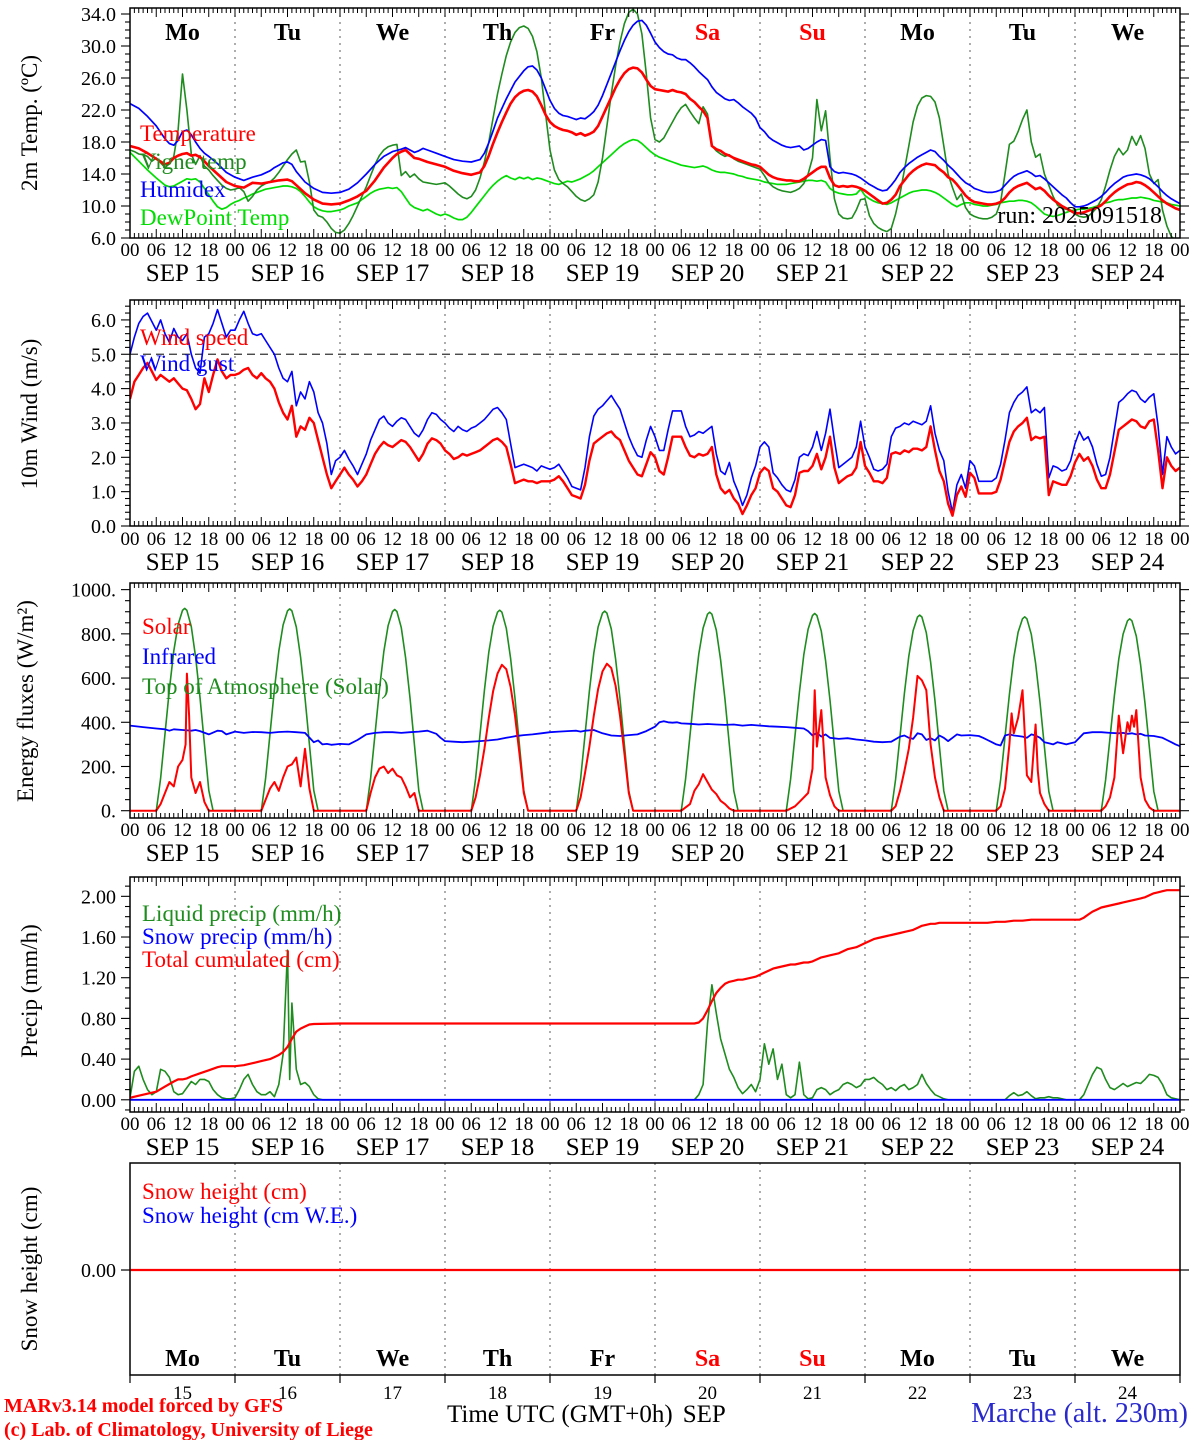 The width and height of the screenshot is (1194, 1440). I want to click on date-label: SEP 24, so click(1128, 1147).